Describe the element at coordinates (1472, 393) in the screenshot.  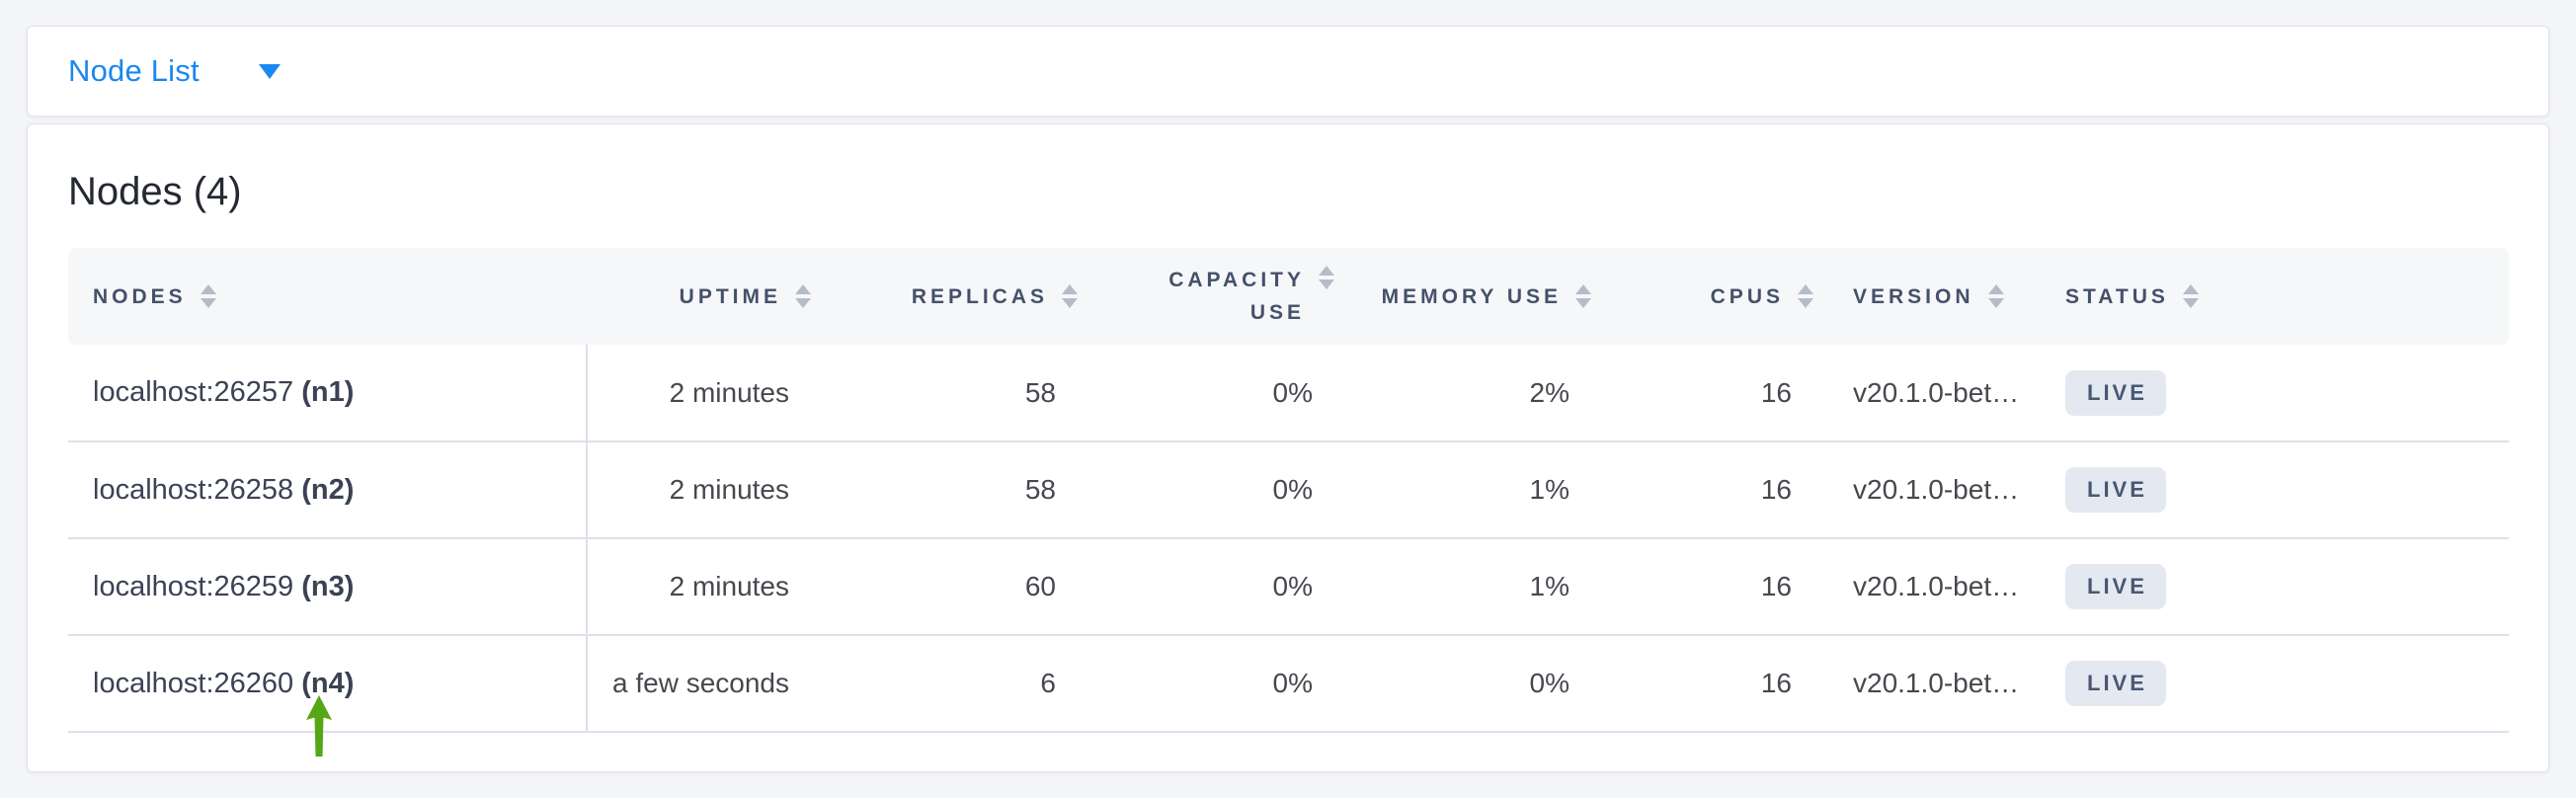
I see `memory-use-cell: 2%` at that location.